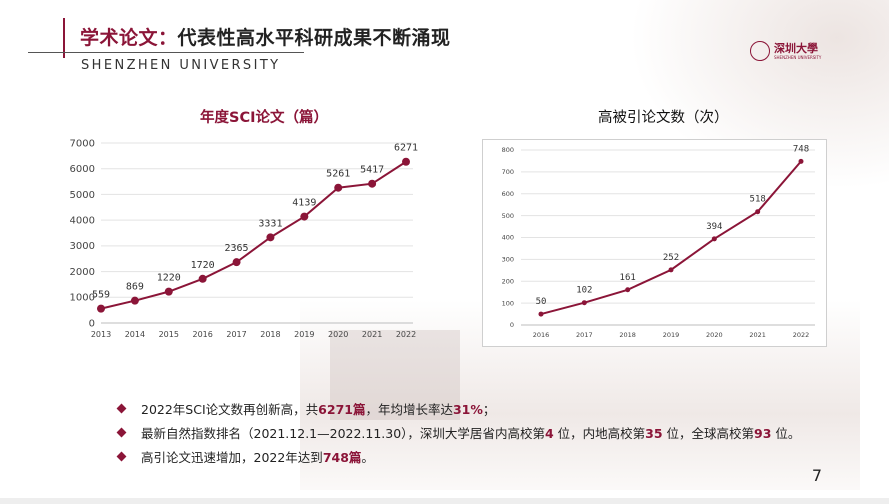  Describe the element at coordinates (816, 475) in the screenshot. I see `page-number: 7` at that location.